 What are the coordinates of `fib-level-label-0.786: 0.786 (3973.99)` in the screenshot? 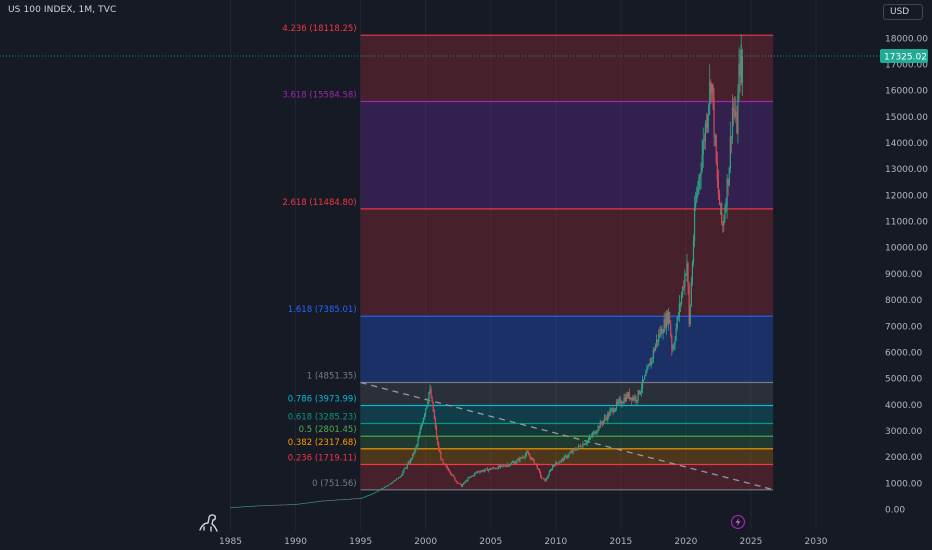 It's located at (322, 399).